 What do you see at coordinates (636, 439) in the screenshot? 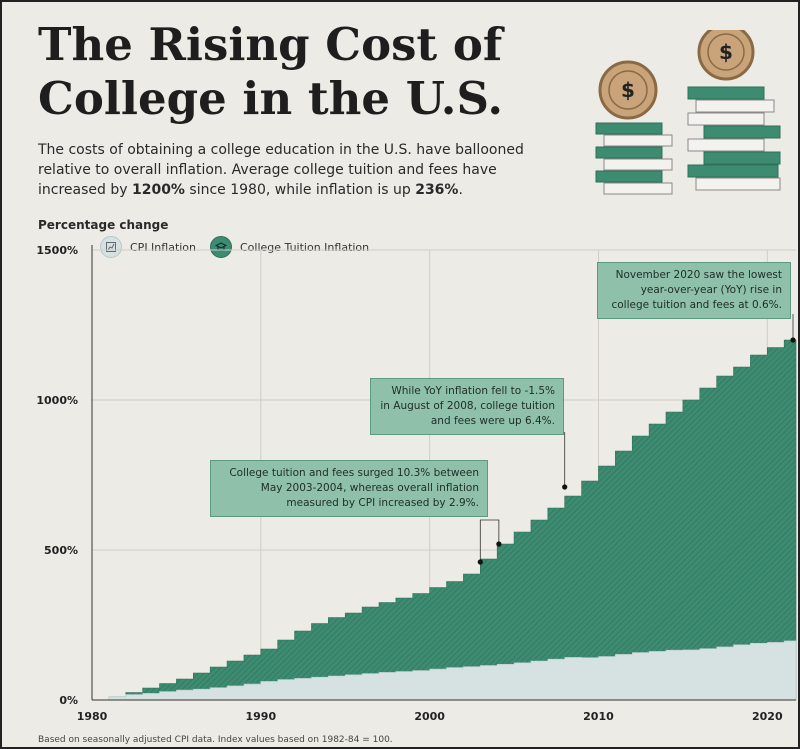
I see `annotation-leaders` at bounding box center [636, 439].